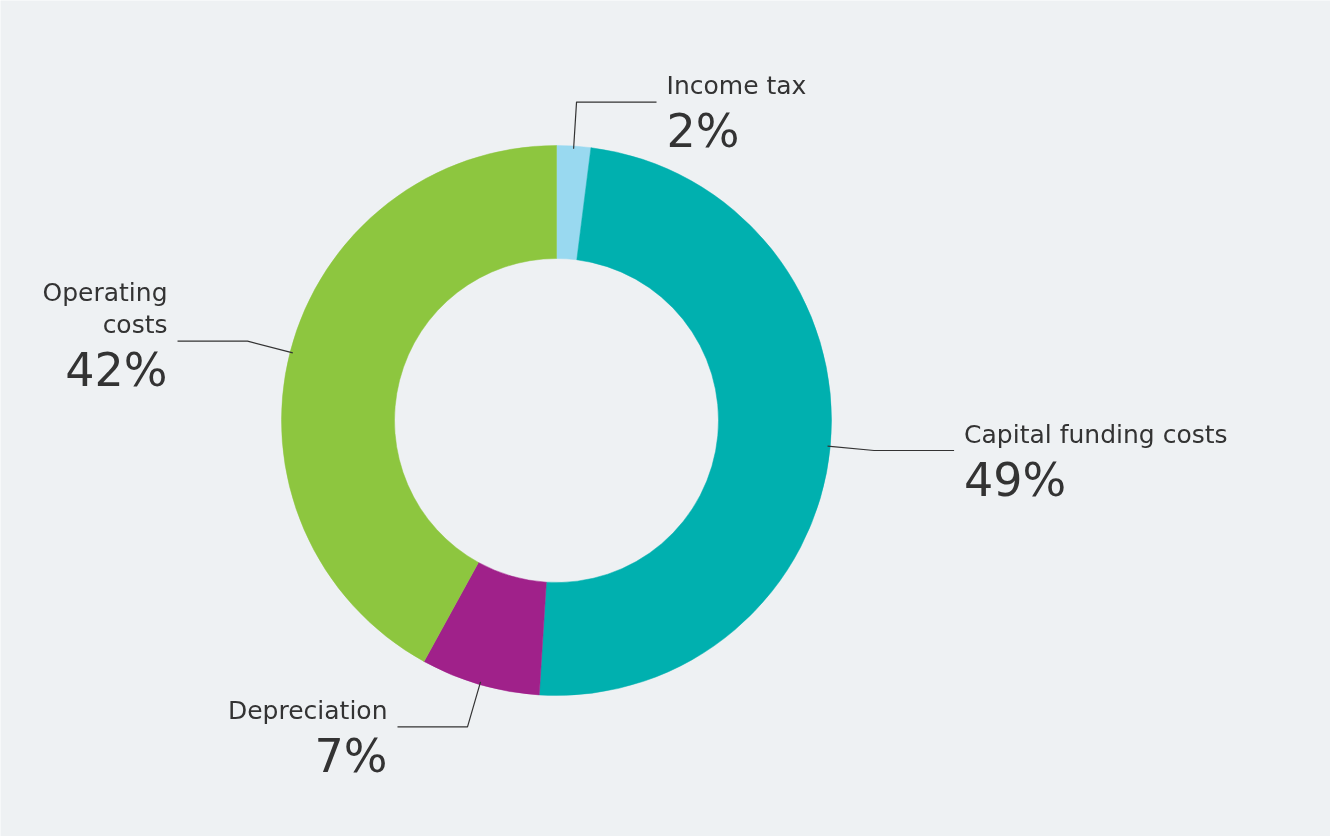 The image size is (1330, 836). What do you see at coordinates (1096, 434) in the screenshot?
I see `slice-label: Capital funding costs` at bounding box center [1096, 434].